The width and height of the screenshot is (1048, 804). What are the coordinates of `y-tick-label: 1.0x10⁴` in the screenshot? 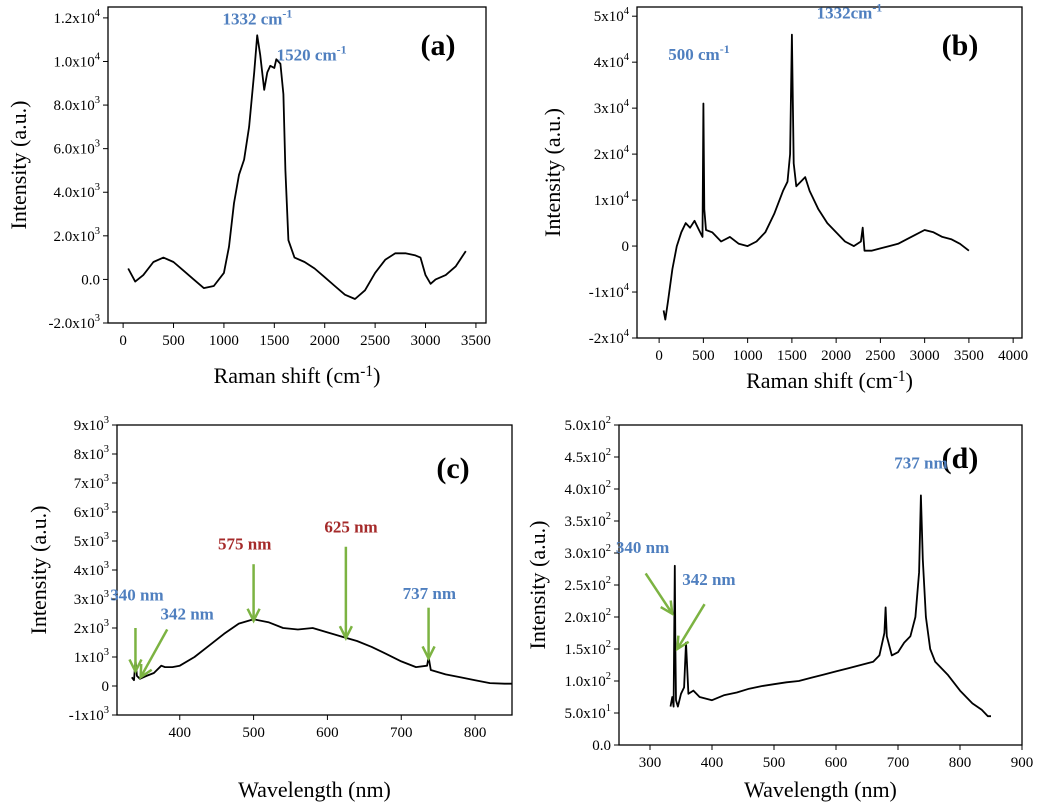 It's located at (77, 60).